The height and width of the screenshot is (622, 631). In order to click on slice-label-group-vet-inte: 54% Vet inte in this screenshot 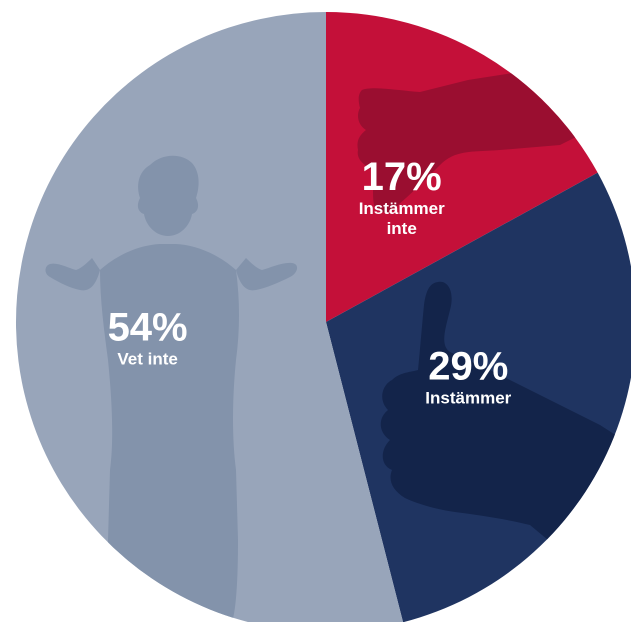, I will do `click(148, 337)`.